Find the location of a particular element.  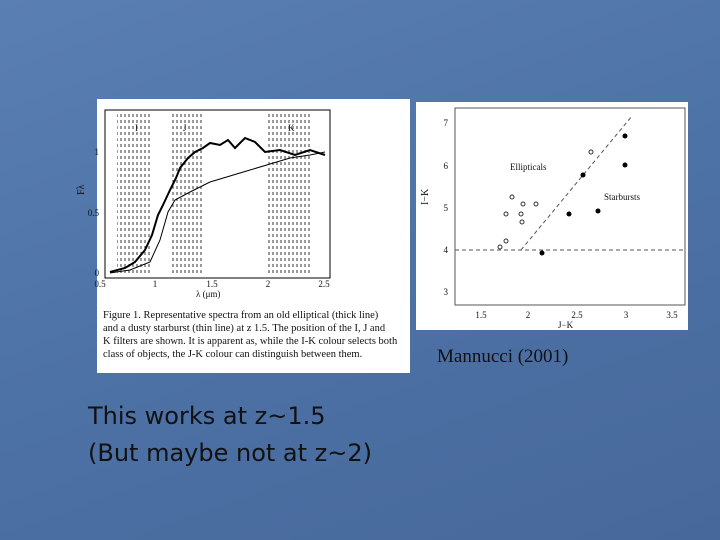

y-label: Fλ is located at coordinates (81, 189).